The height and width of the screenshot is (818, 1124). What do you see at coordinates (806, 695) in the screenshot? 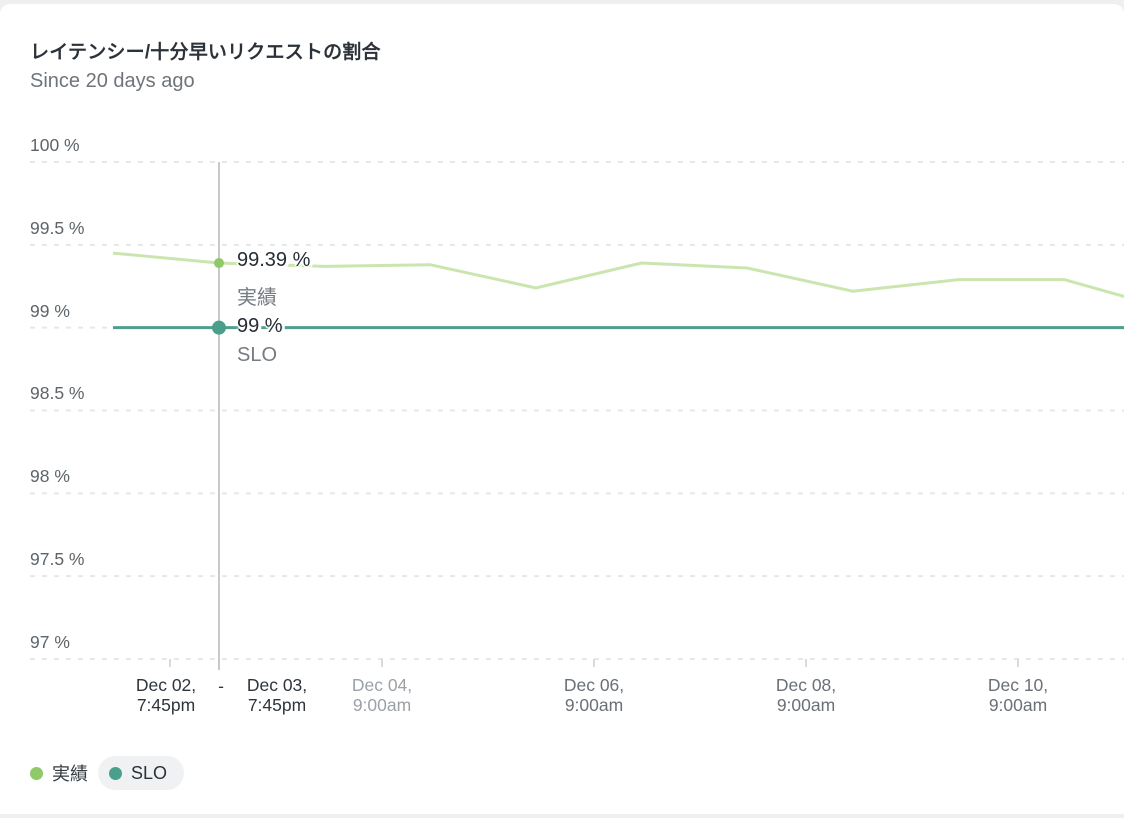
I see `x-tick-label: Dec 08, 9:00am` at bounding box center [806, 695].